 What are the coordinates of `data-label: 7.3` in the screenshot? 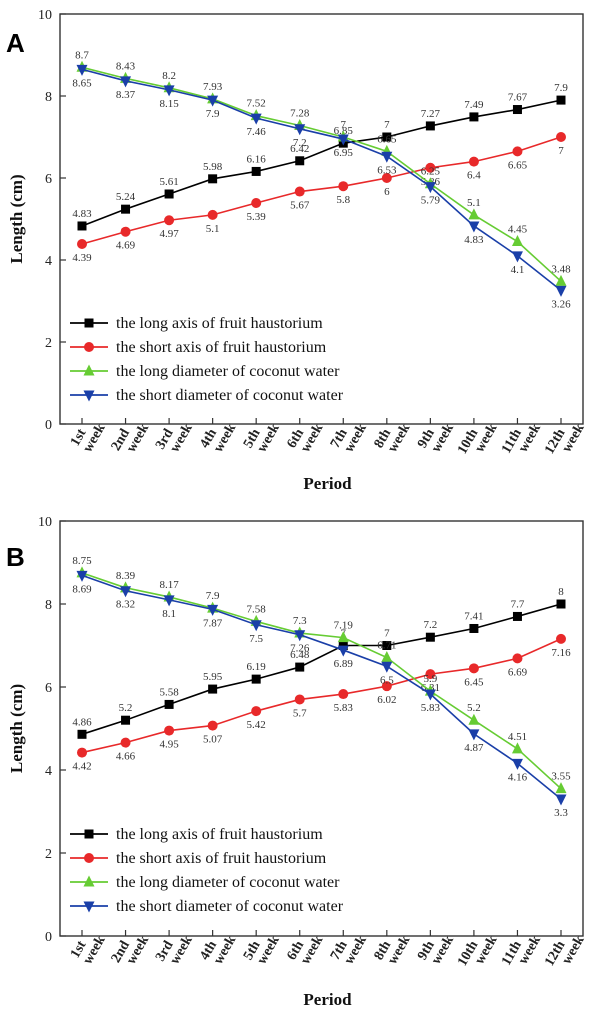 It's located at (300, 621).